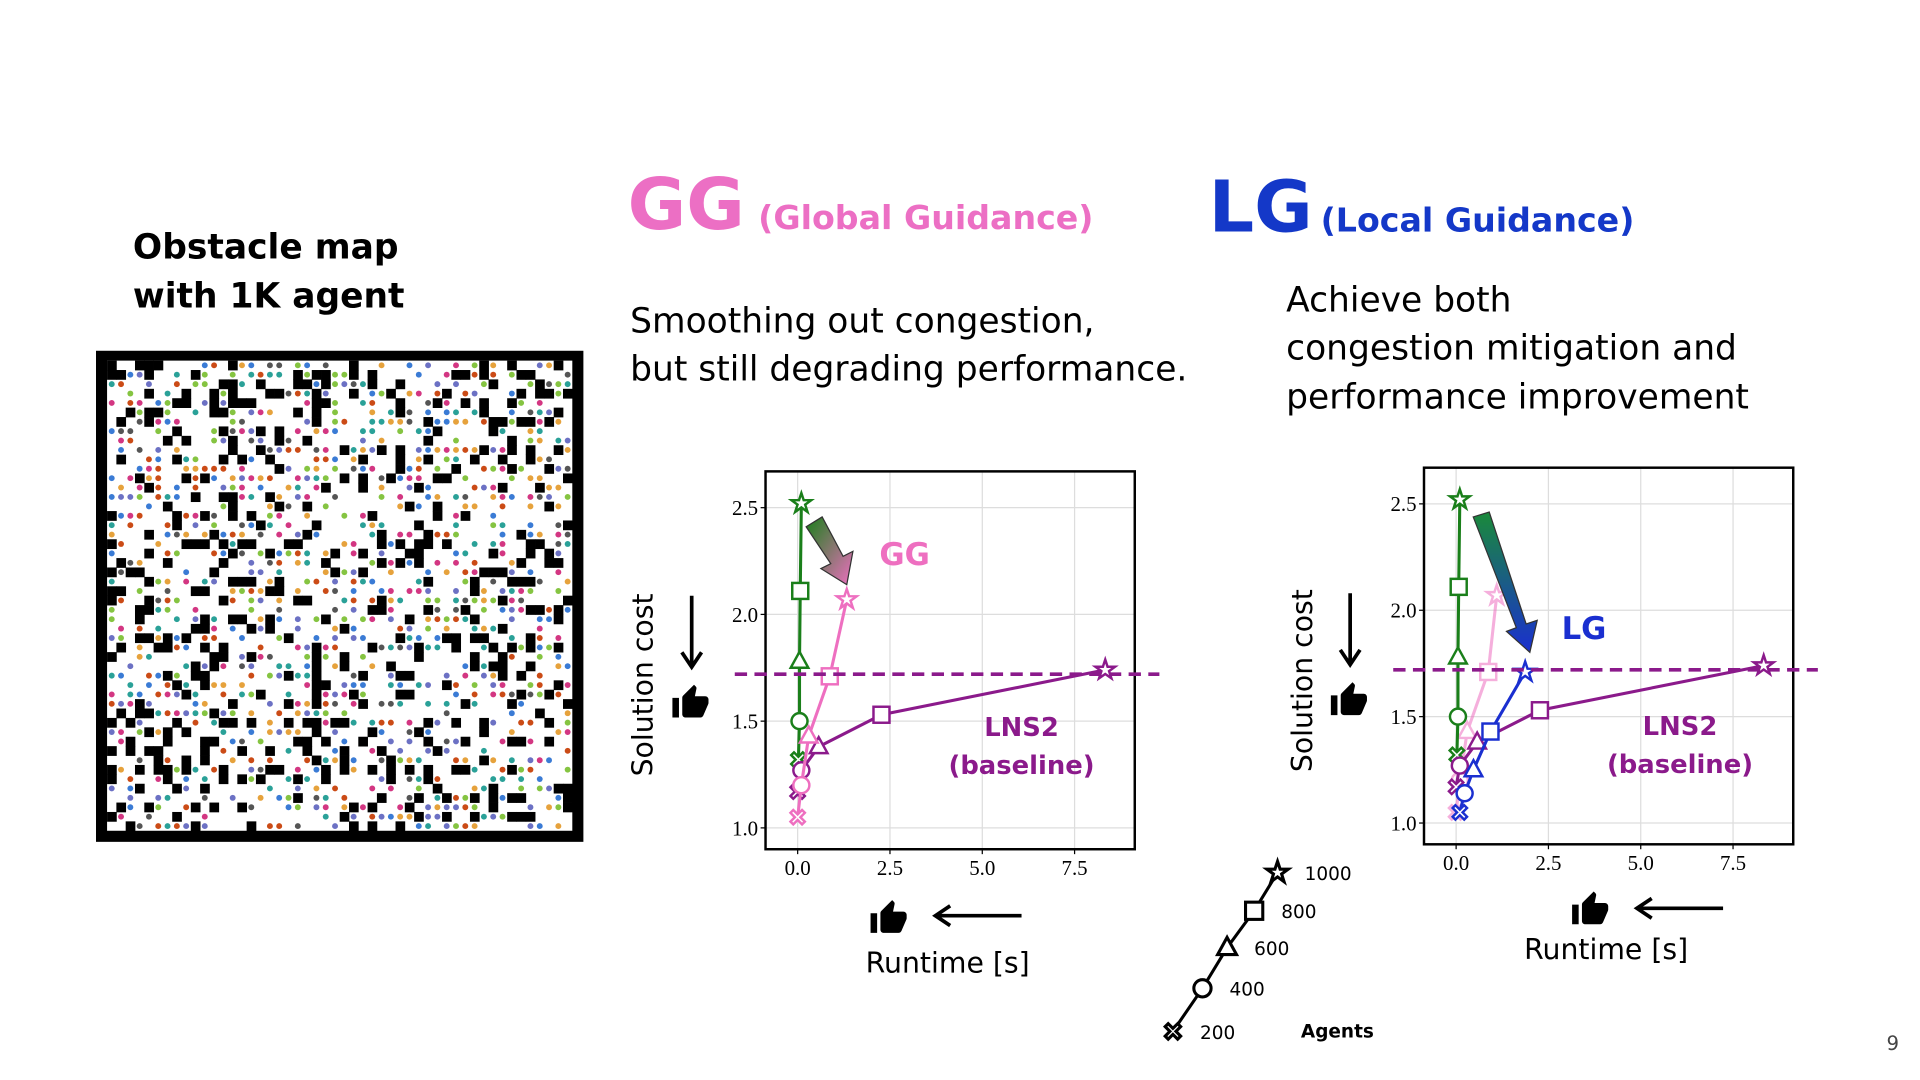 This screenshot has width=1920, height=1080. Describe the element at coordinates (824, 706) in the screenshot. I see `series` at that location.